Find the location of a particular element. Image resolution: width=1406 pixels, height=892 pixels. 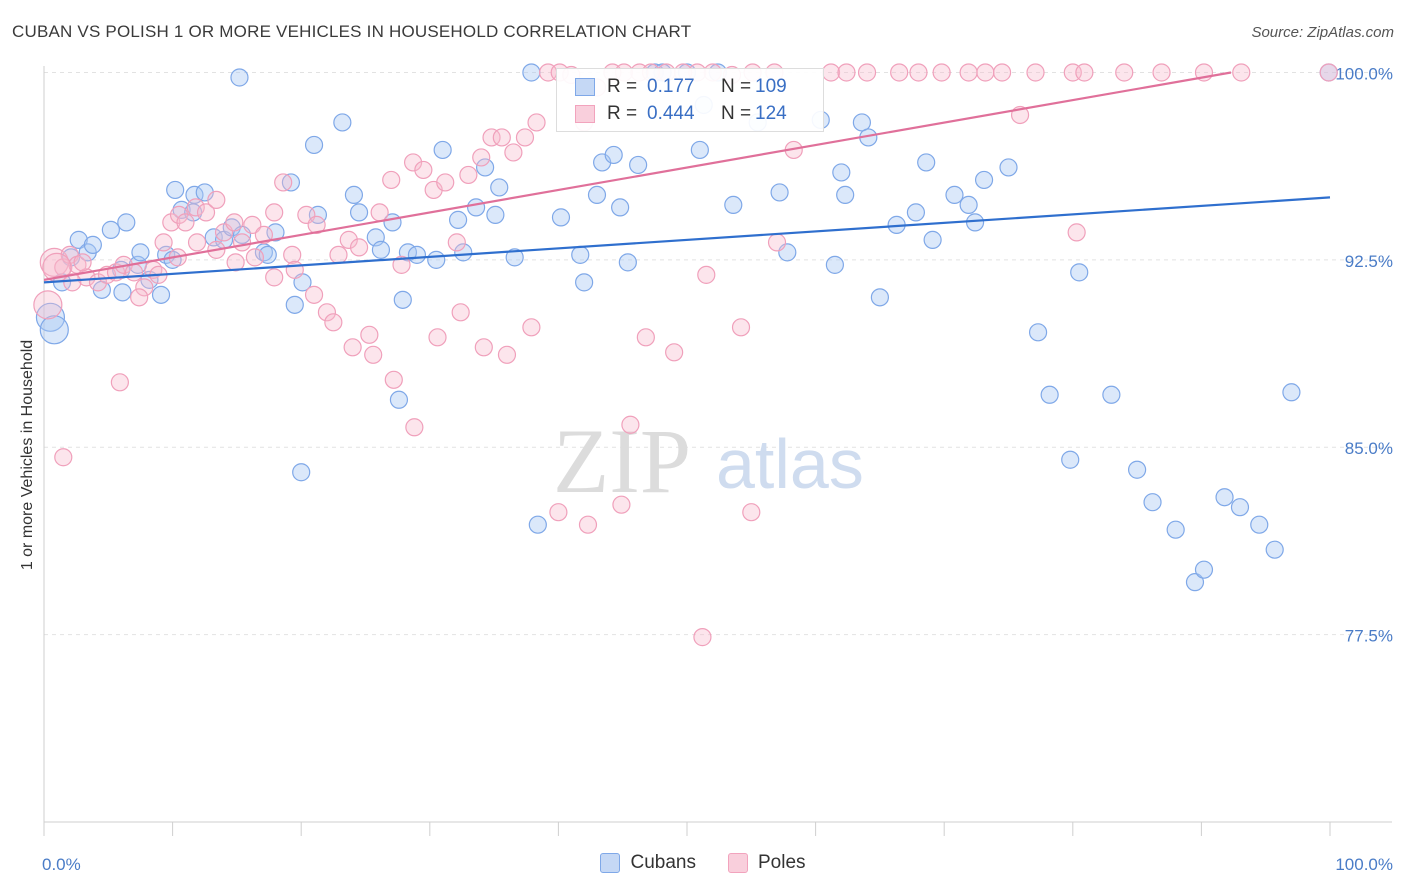

n-value: 124 is located at coordinates (771, 113).